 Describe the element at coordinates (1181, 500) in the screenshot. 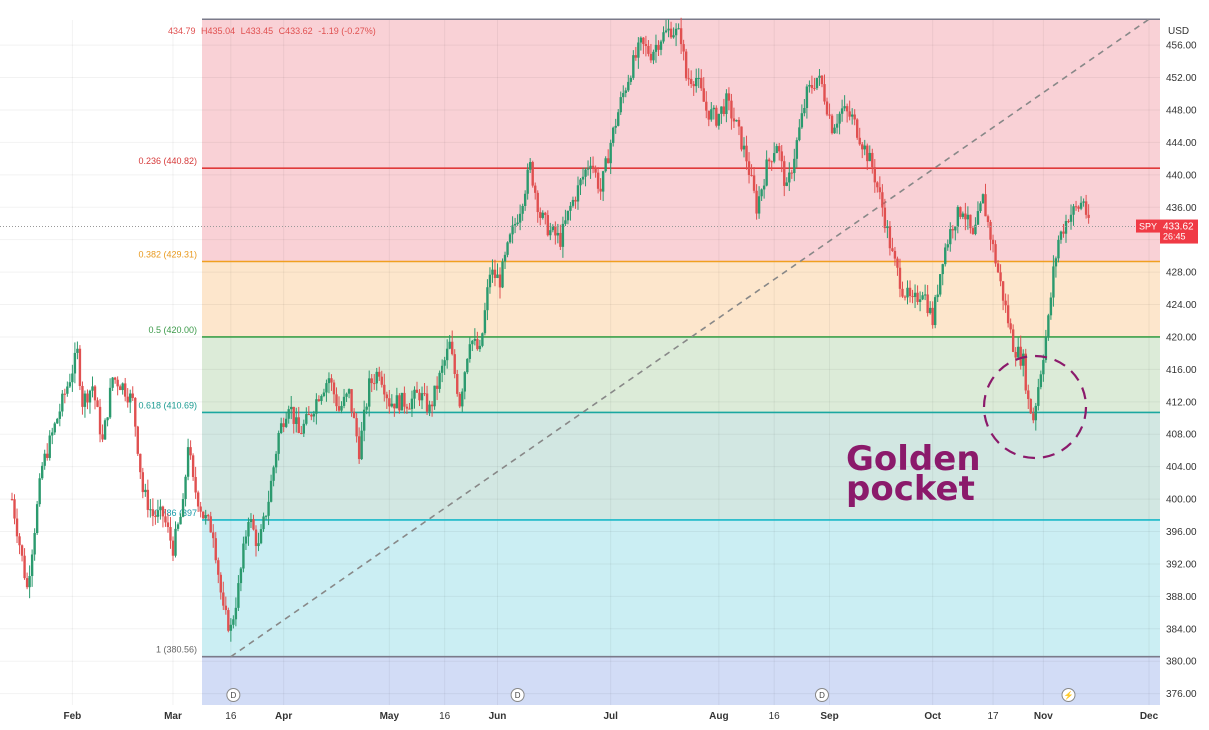

I see `price-tick-label: 400.00` at that location.